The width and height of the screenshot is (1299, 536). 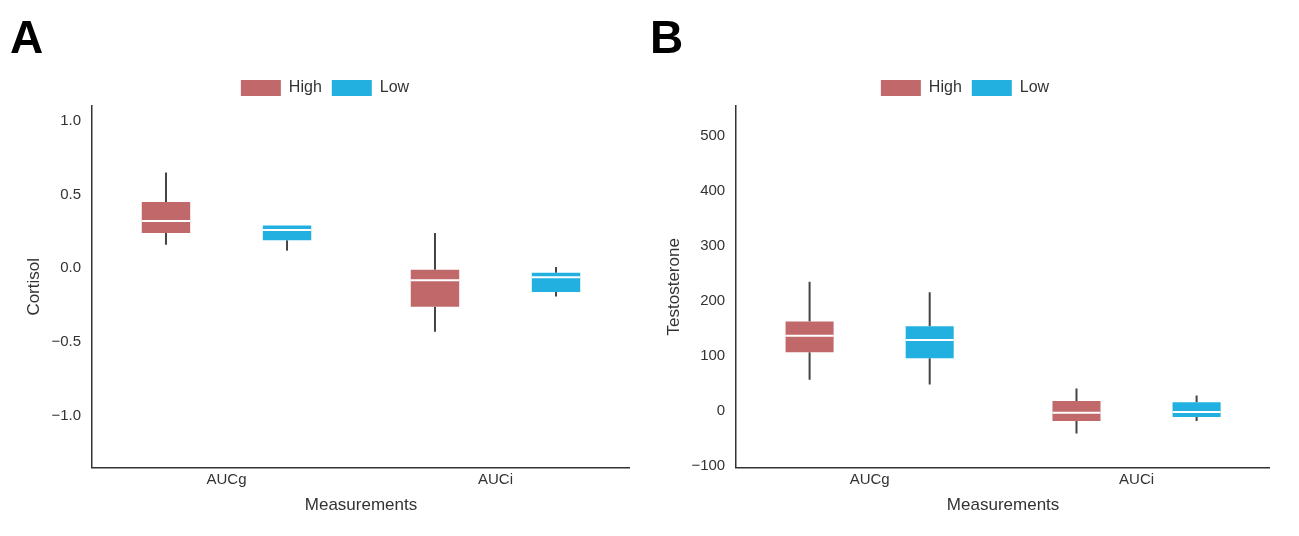 I want to click on y-tick-label: −100, so click(x=708, y=465).